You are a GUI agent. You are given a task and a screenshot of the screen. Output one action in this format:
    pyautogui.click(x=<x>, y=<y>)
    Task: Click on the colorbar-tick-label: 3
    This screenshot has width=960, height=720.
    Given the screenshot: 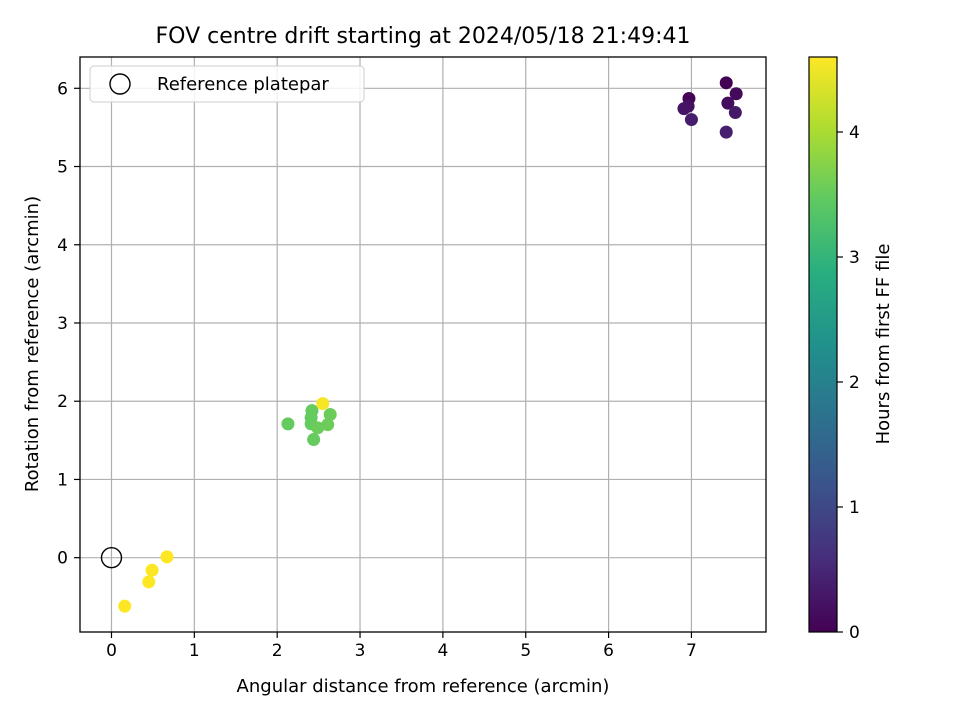 What is the action you would take?
    pyautogui.click(x=854, y=258)
    